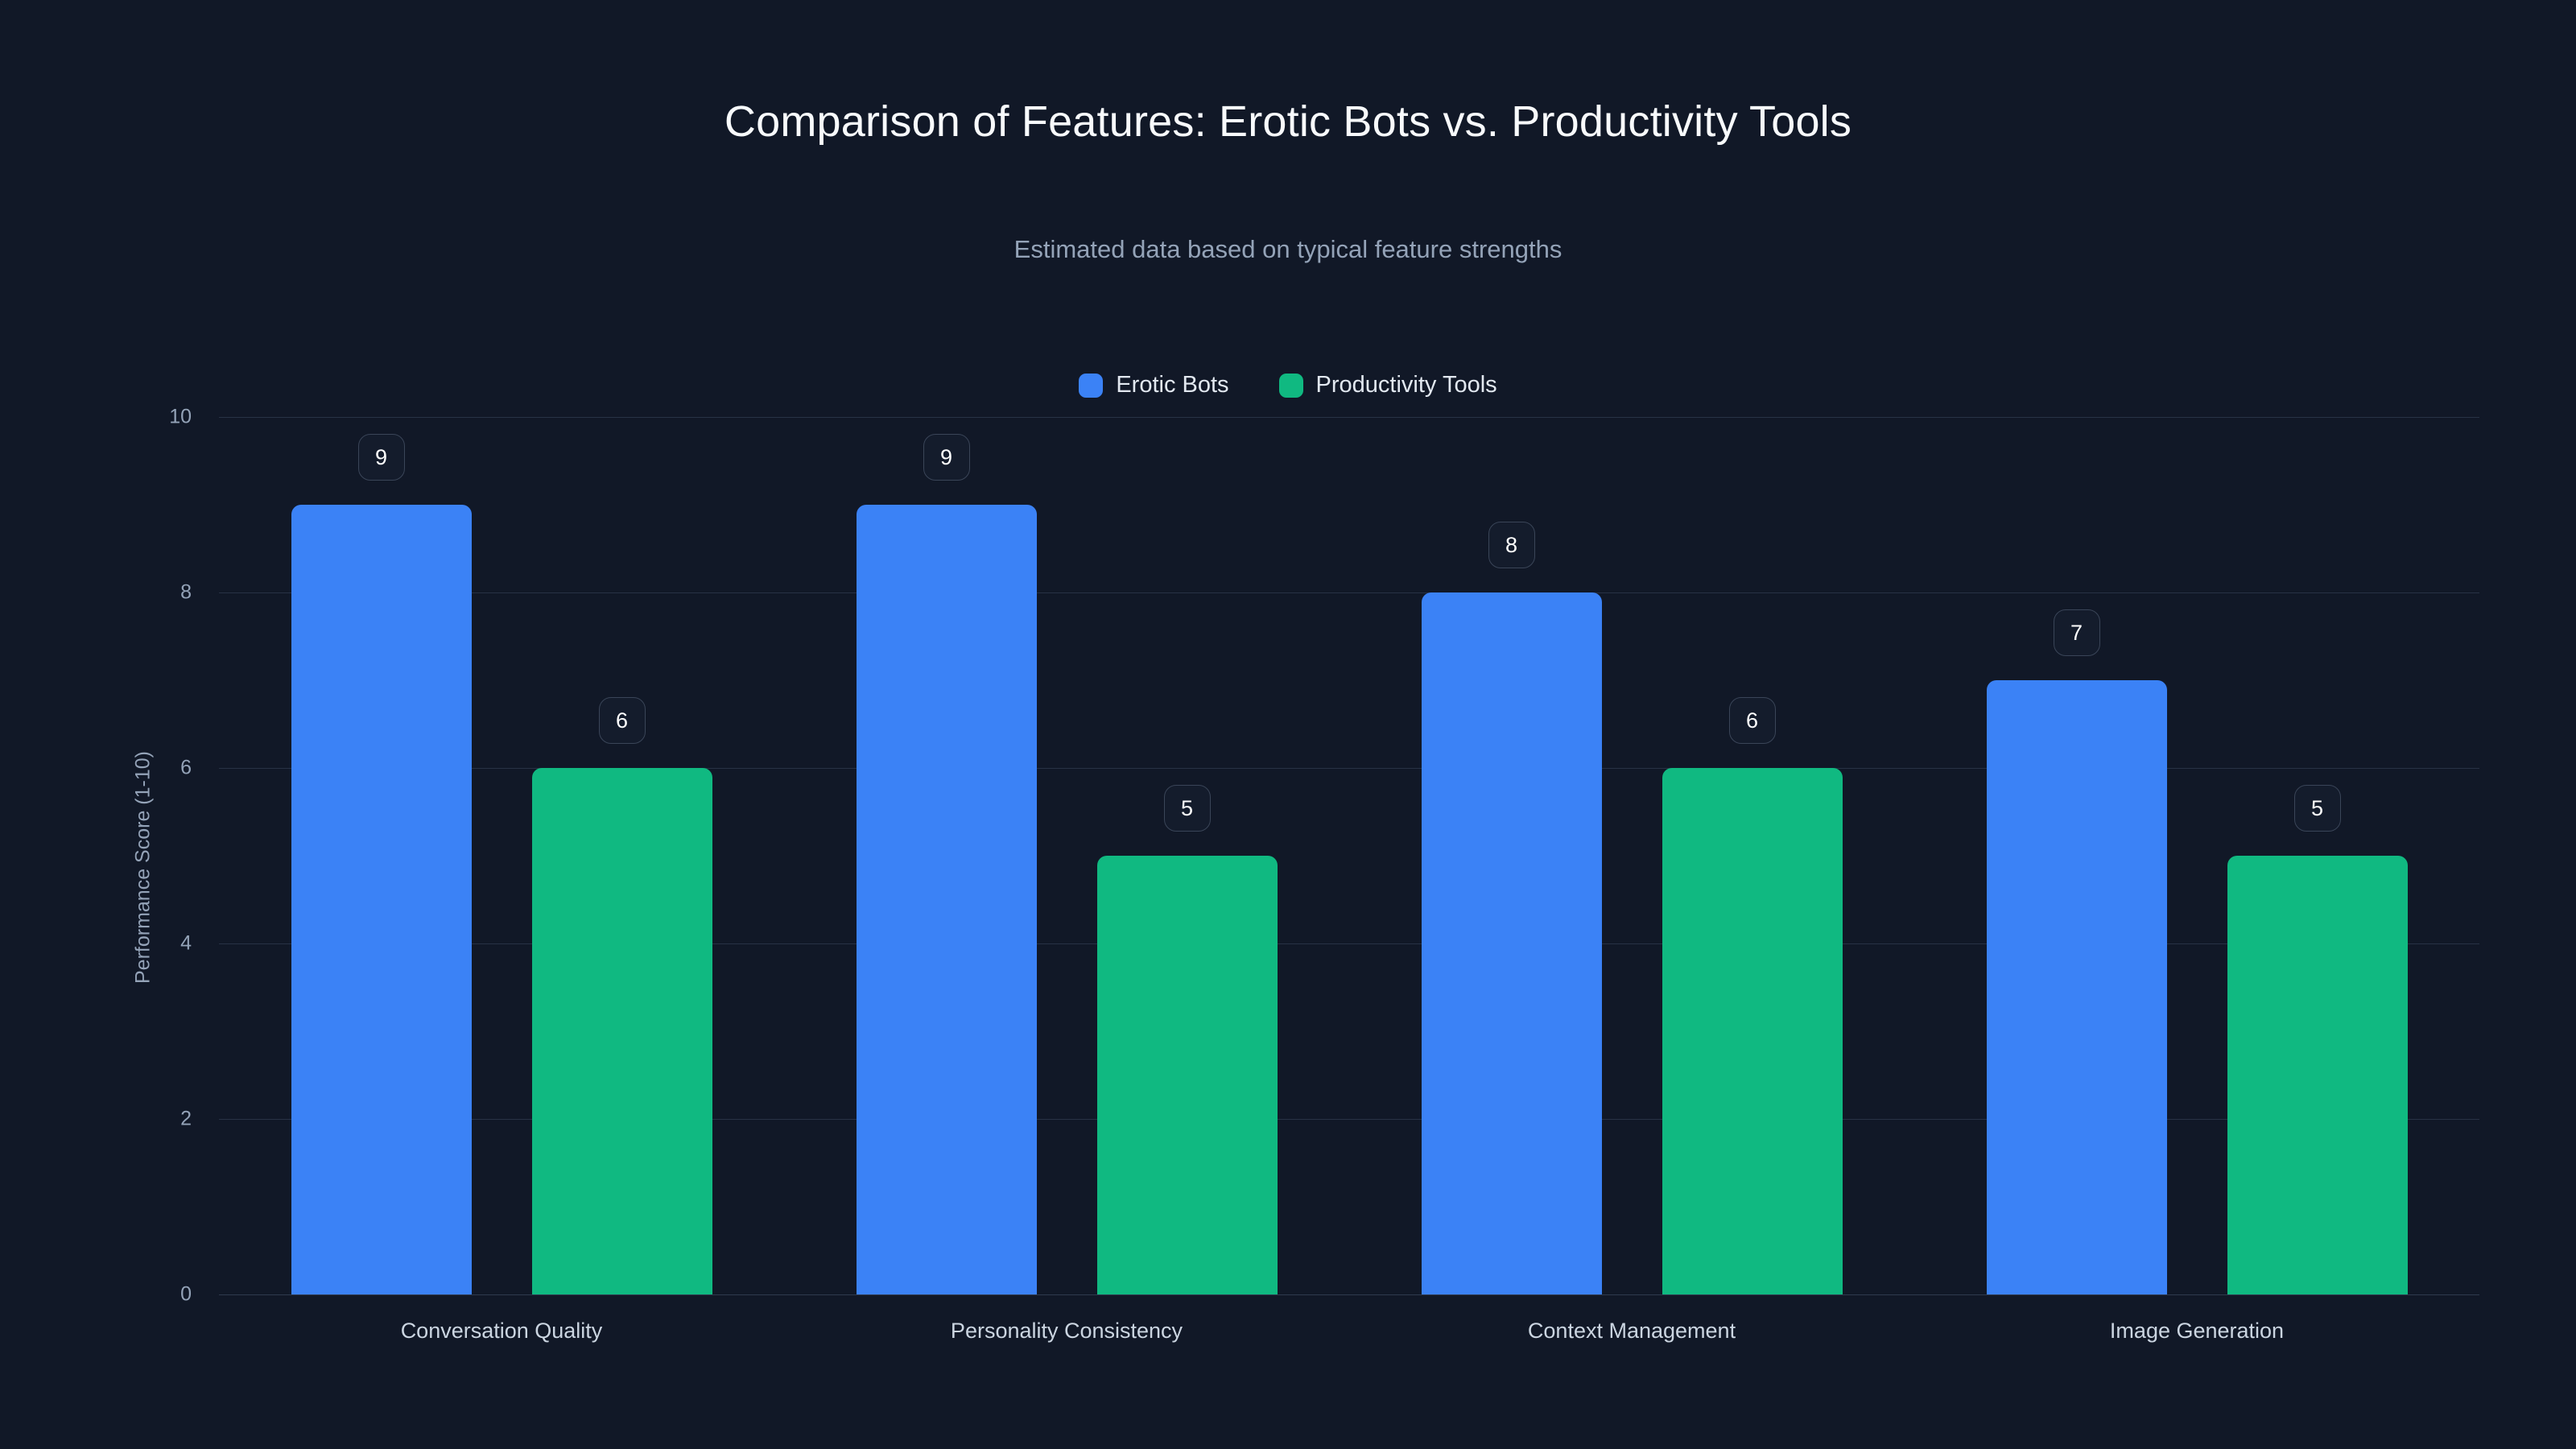  Describe the element at coordinates (2197, 1331) in the screenshot. I see `x-axis-tick-label: Image Generation` at that location.